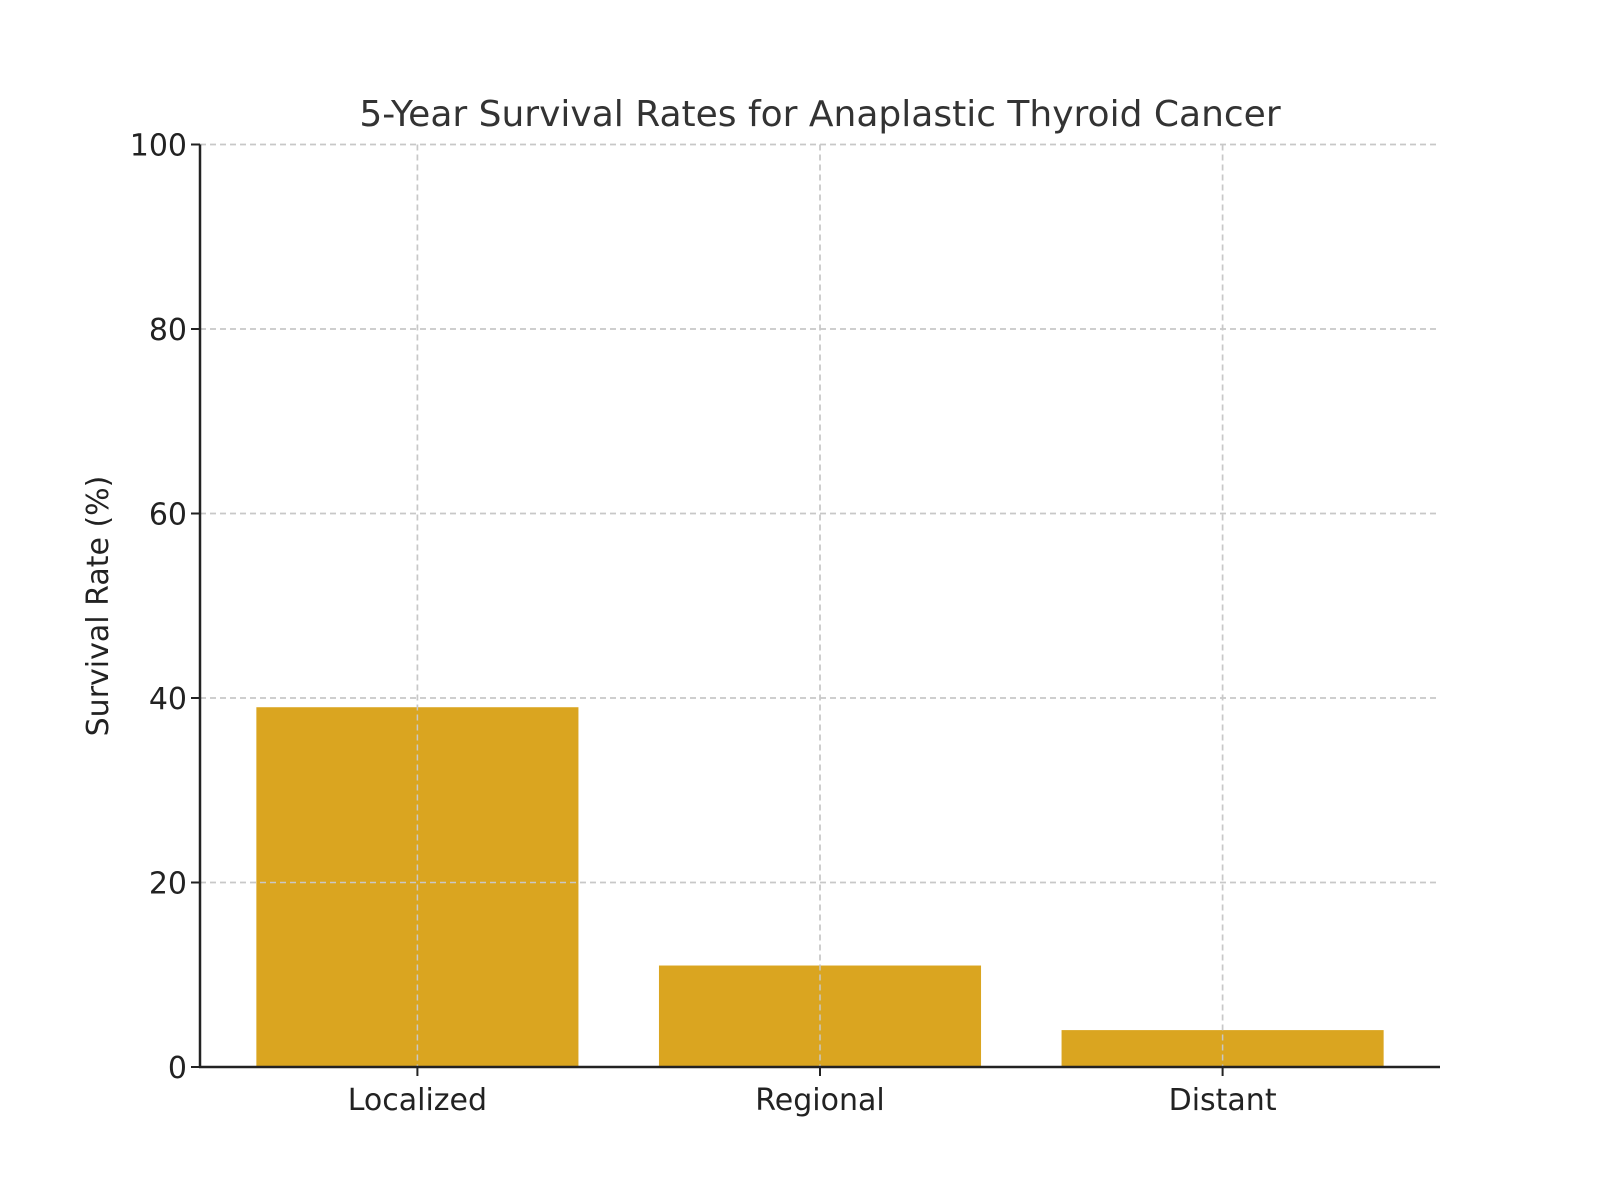 Image resolution: width=1600 pixels, height=1200 pixels. Describe the element at coordinates (1223, 1100) in the screenshot. I see `x-tick-label: Distant` at that location.